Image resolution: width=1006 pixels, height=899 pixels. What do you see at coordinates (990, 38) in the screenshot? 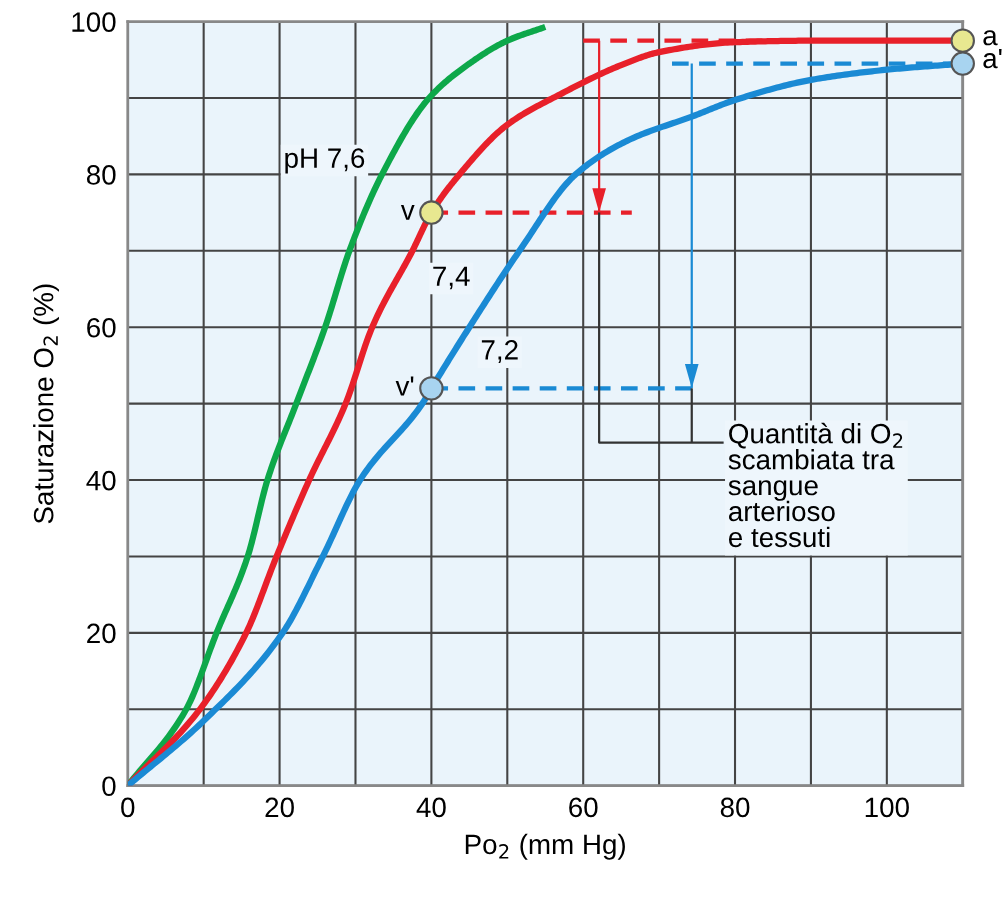
I see `annotation: a` at bounding box center [990, 38].